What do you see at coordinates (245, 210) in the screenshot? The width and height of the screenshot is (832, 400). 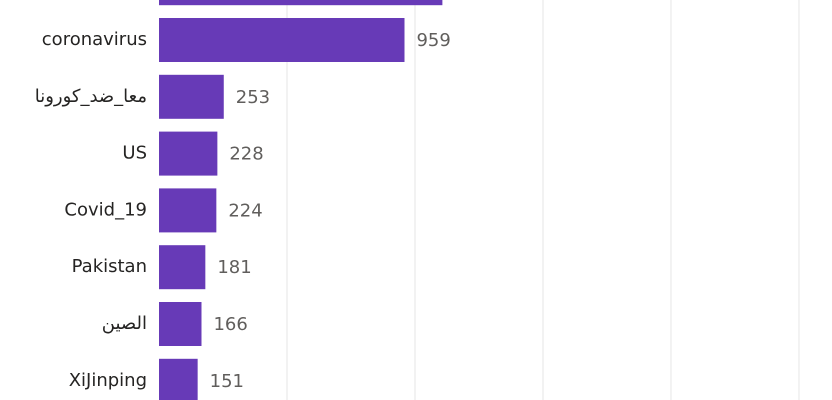 I see `value-label: 224` at bounding box center [245, 210].